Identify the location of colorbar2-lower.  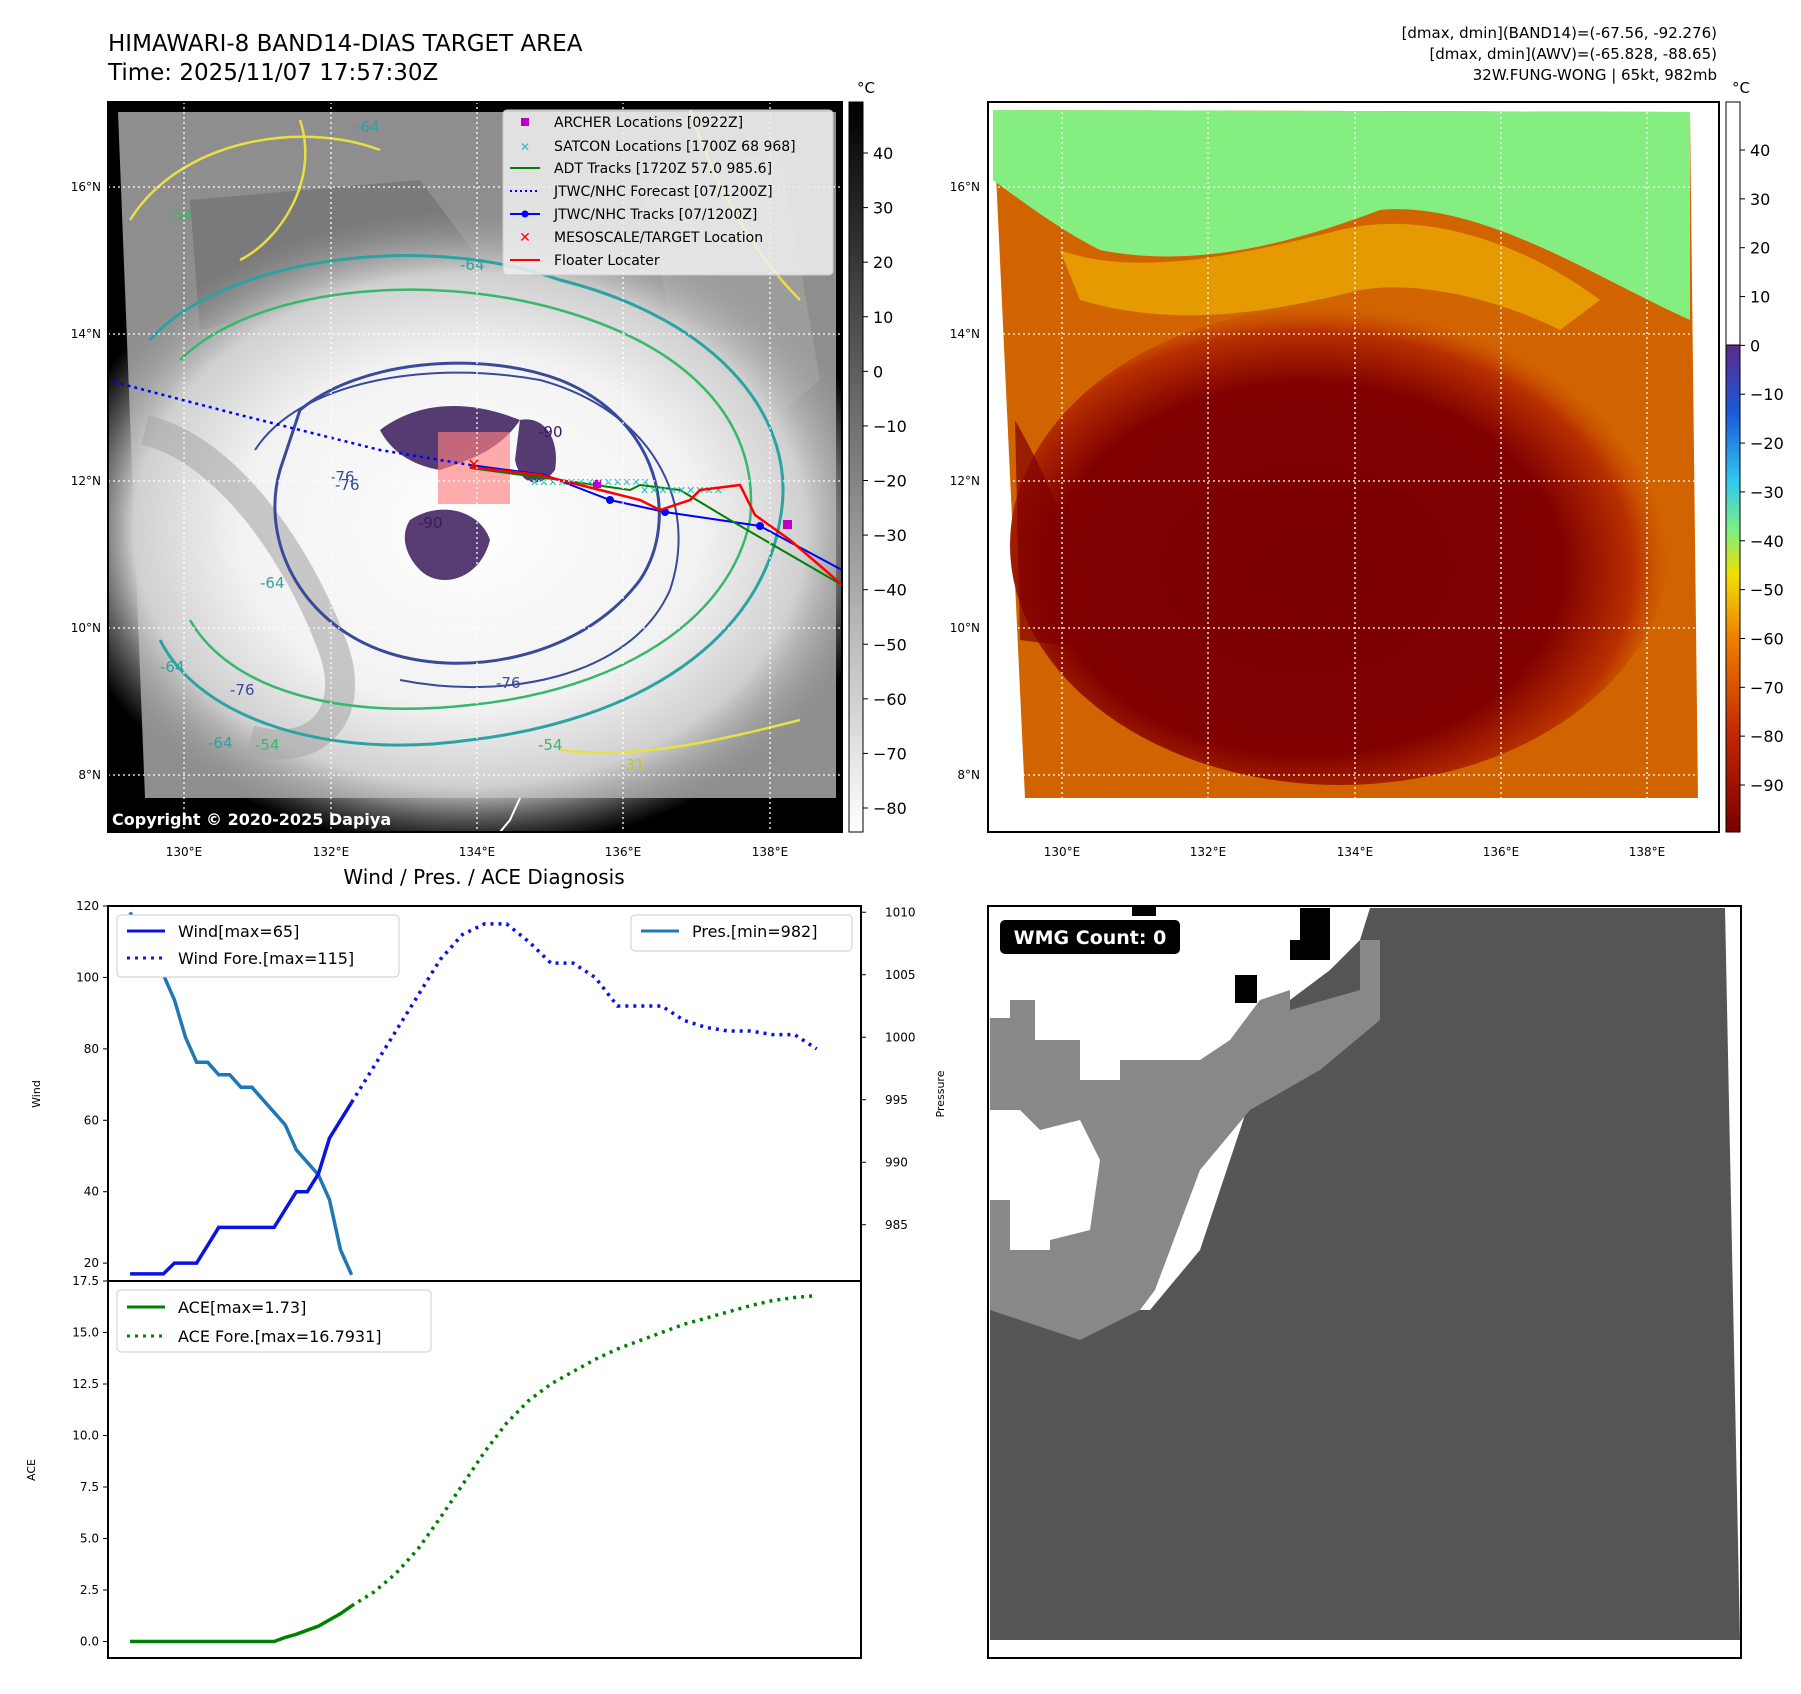
(1733, 588).